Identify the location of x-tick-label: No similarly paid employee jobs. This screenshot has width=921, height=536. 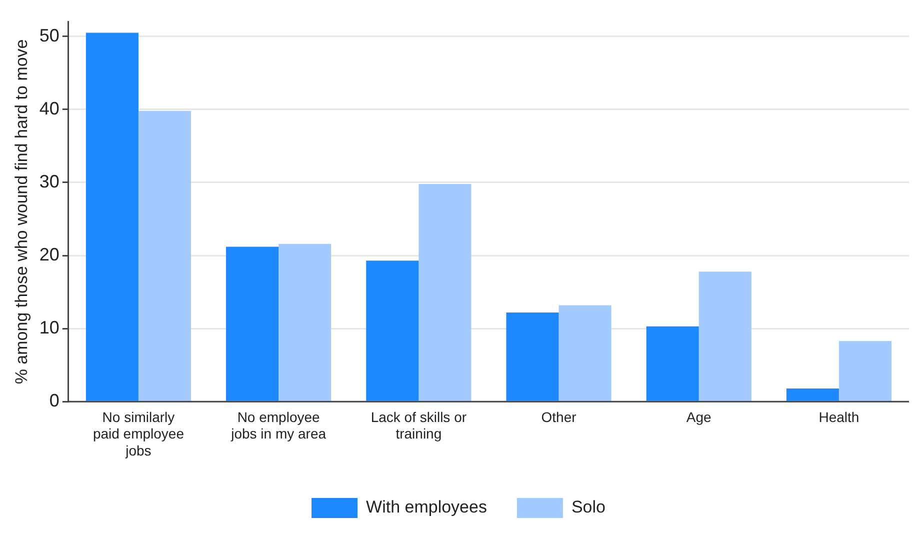
(138, 433).